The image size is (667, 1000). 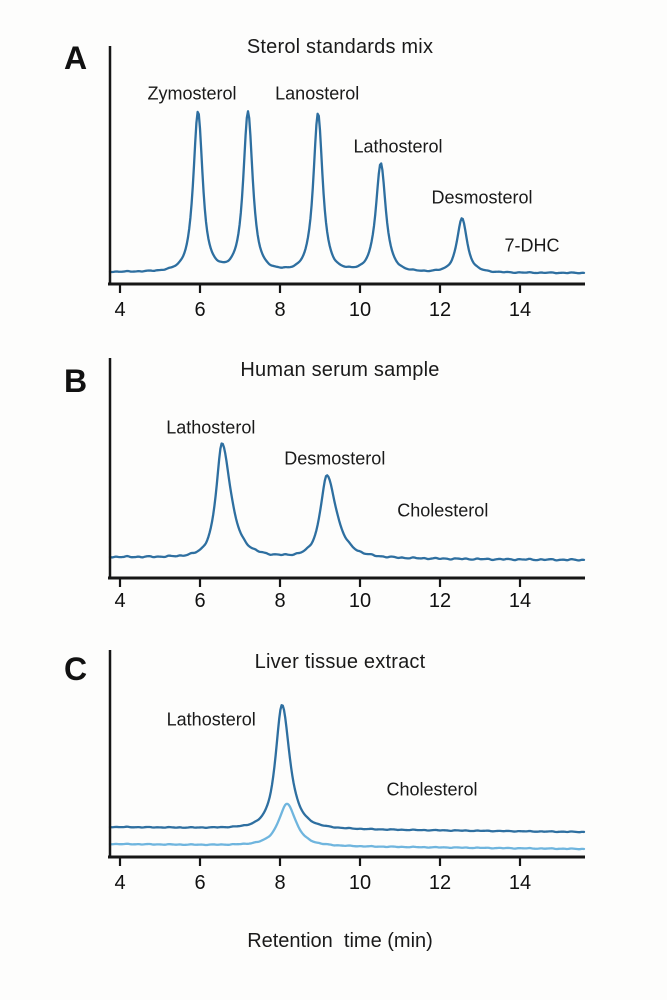 I want to click on x-axis-label: Retention time (min), so click(x=340, y=941).